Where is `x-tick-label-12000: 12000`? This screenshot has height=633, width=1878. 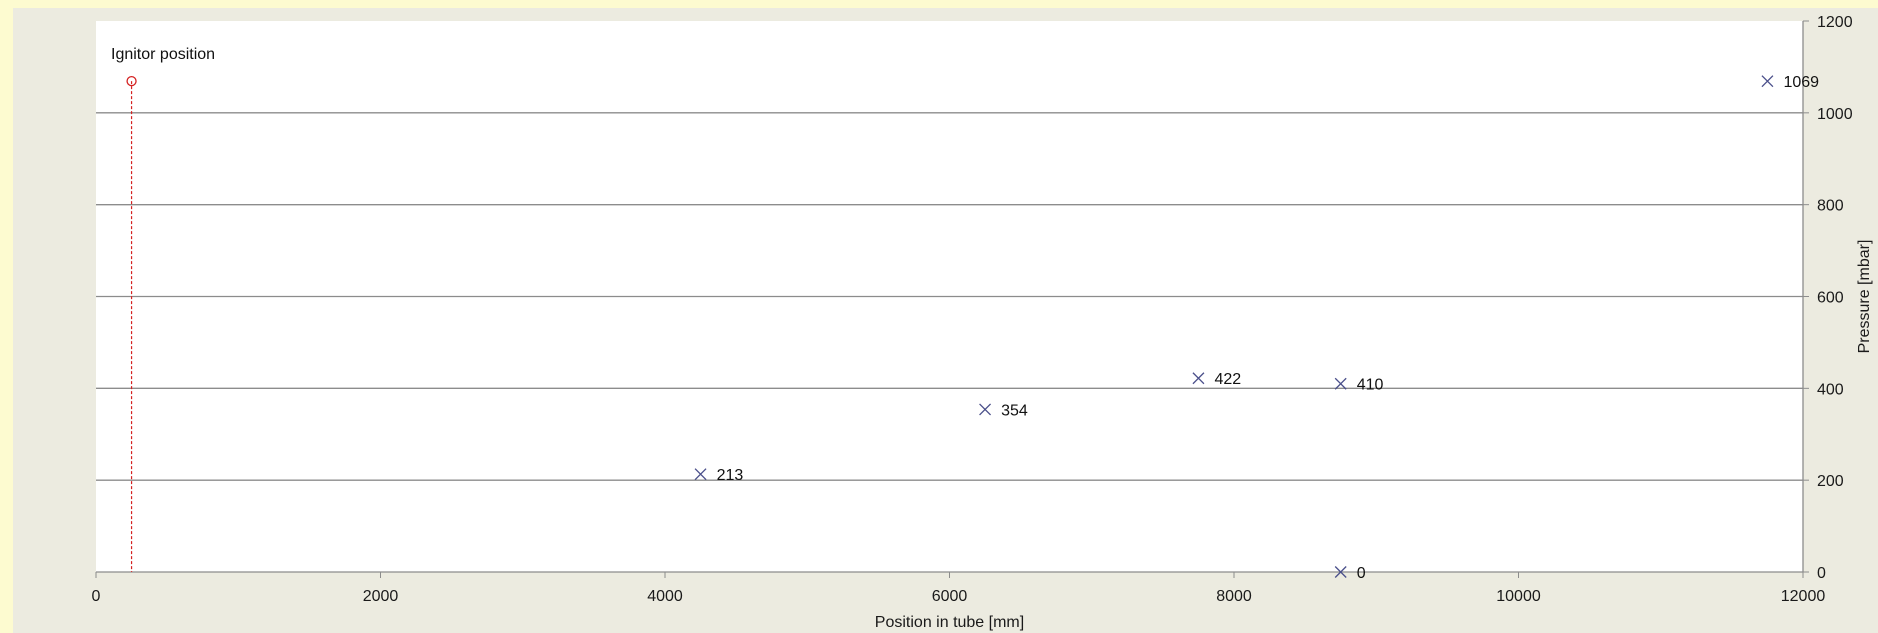 x-tick-label-12000: 12000 is located at coordinates (1803, 596).